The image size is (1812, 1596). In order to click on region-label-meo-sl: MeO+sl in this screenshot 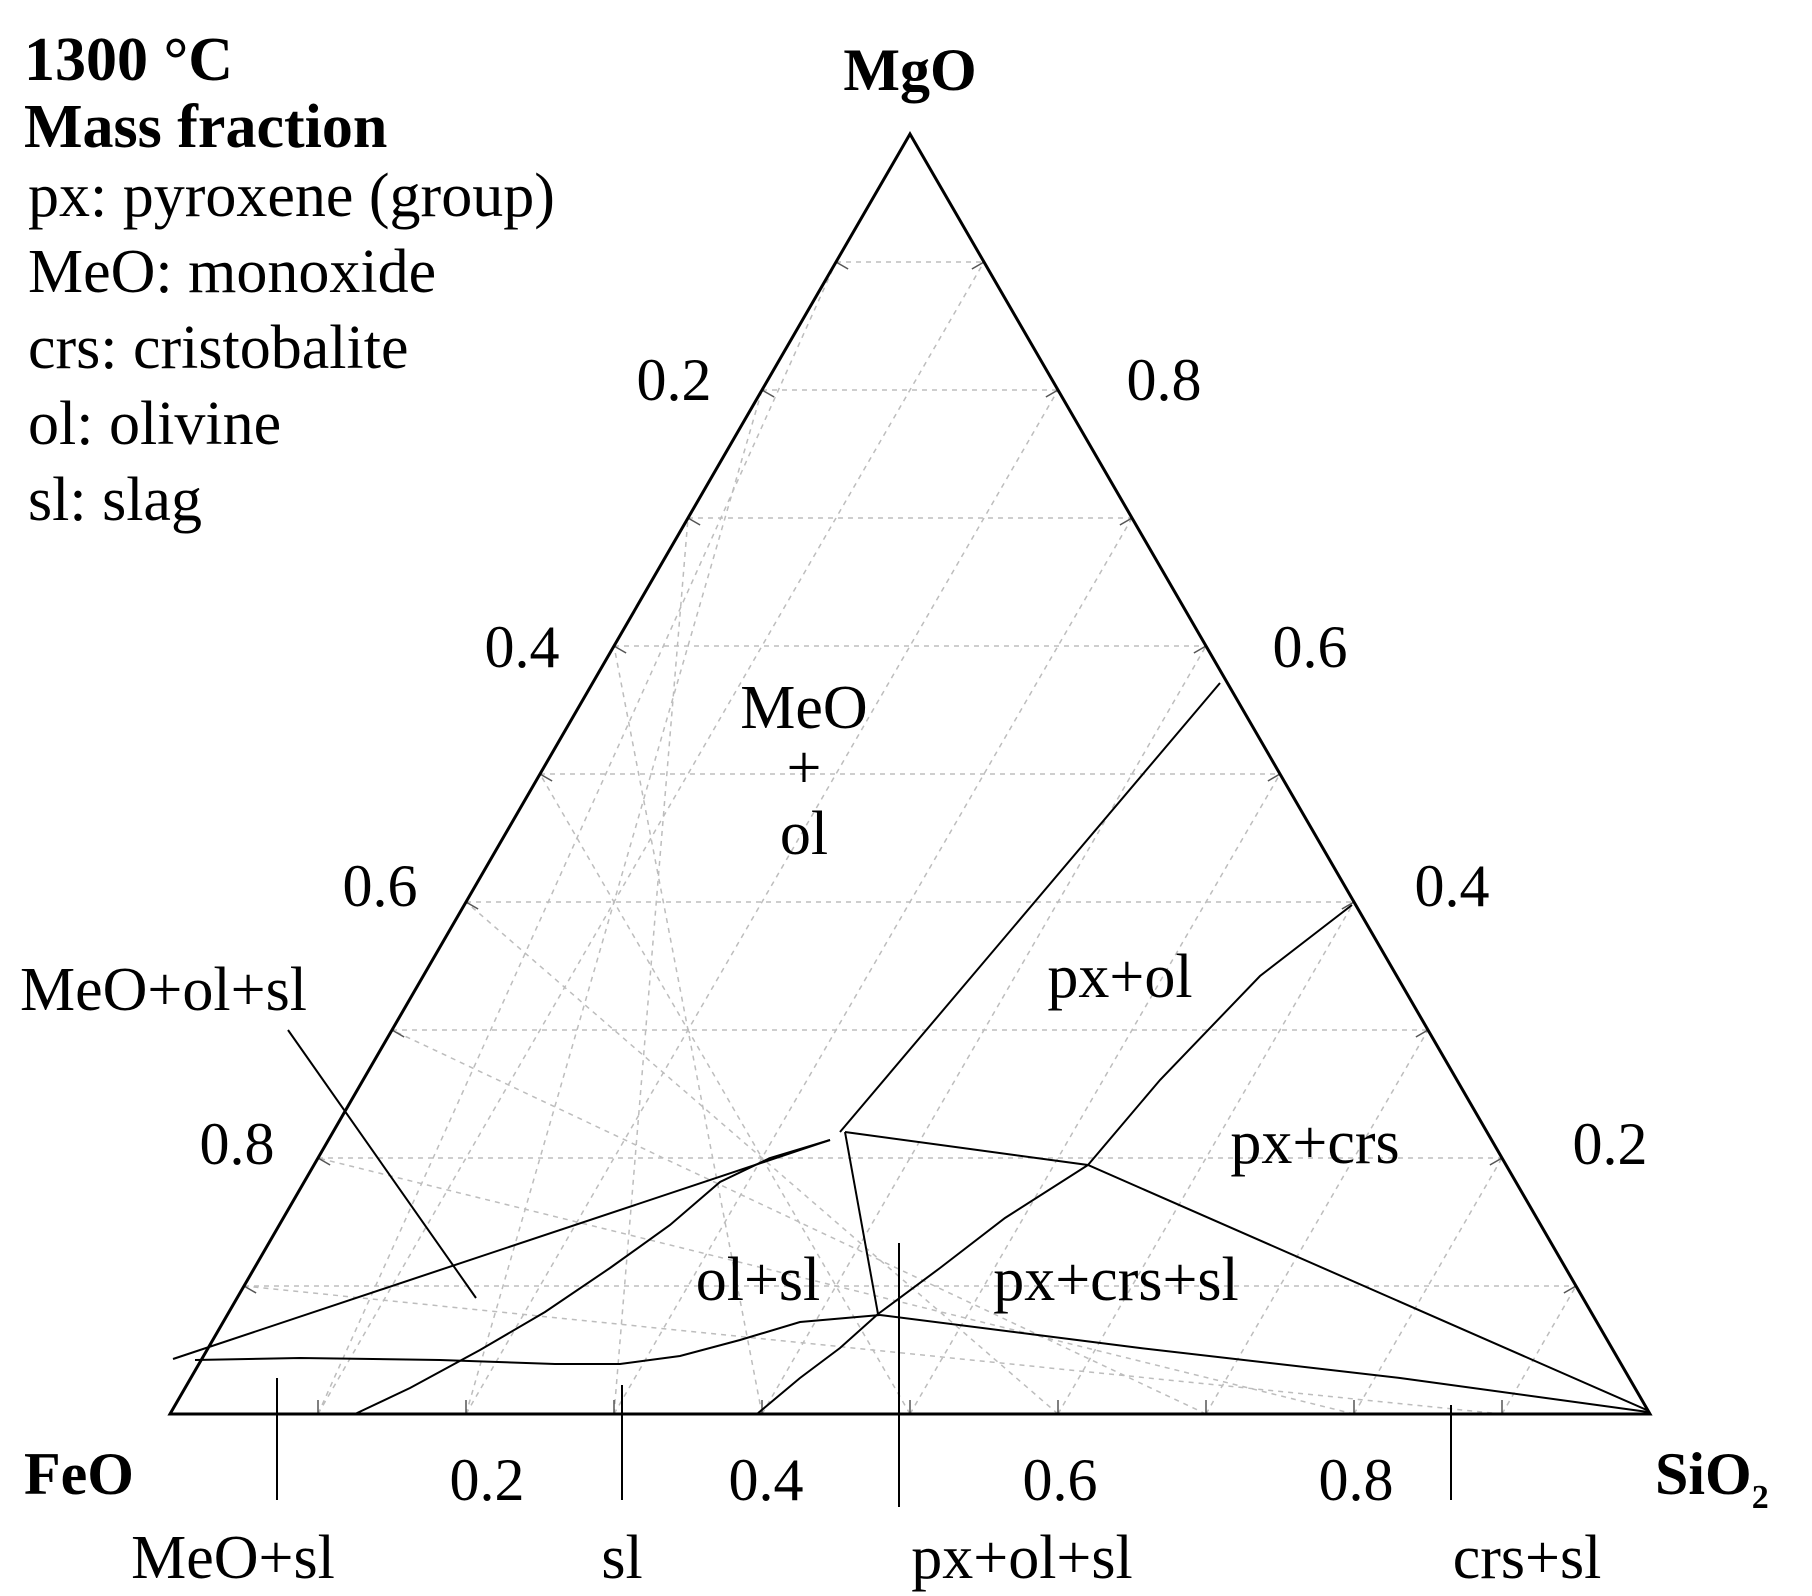, I will do `click(233, 1558)`.